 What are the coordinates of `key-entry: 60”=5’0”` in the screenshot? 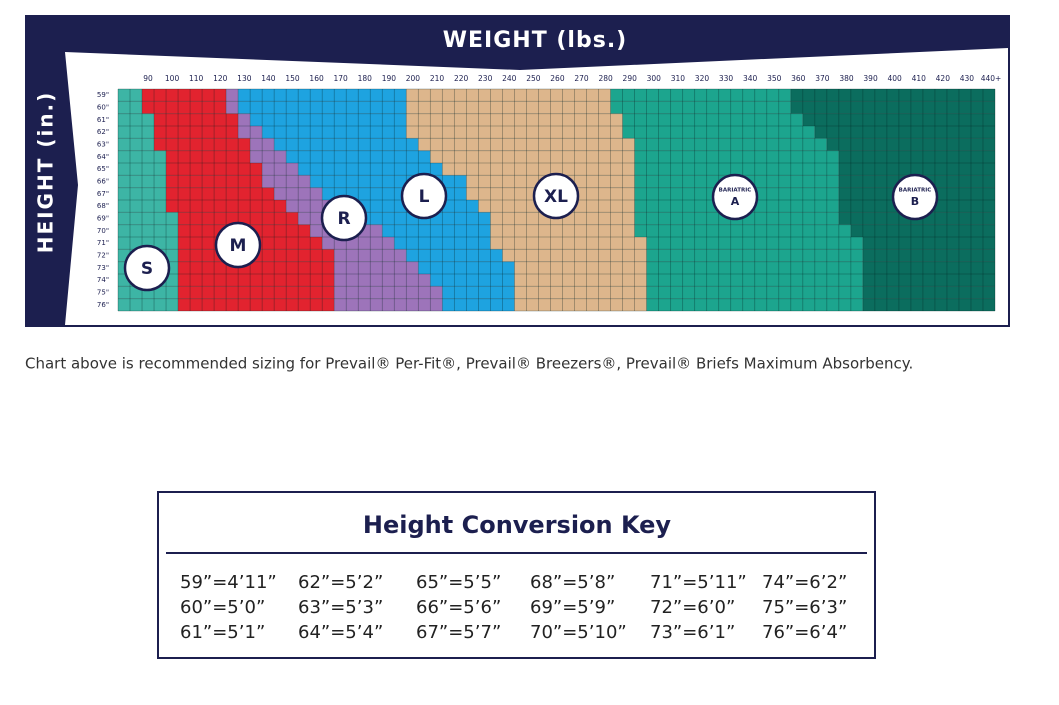 It's located at (222, 607).